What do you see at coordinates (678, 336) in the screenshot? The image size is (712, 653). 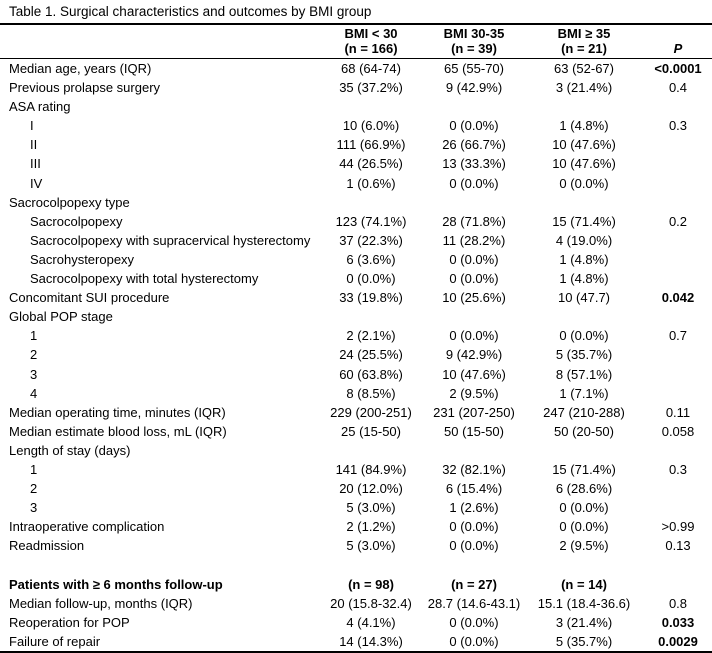 I see `cell-p-value: 0.7` at bounding box center [678, 336].